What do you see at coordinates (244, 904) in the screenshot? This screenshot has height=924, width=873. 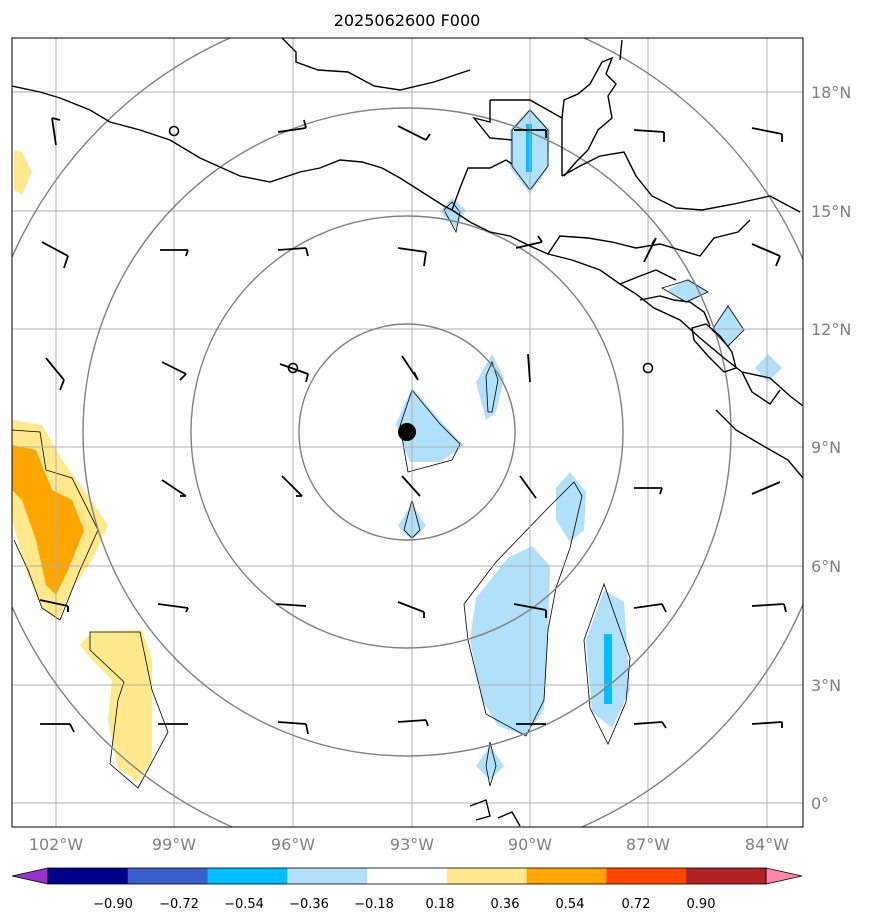 I see `colorbar-tick: −0.54` at bounding box center [244, 904].